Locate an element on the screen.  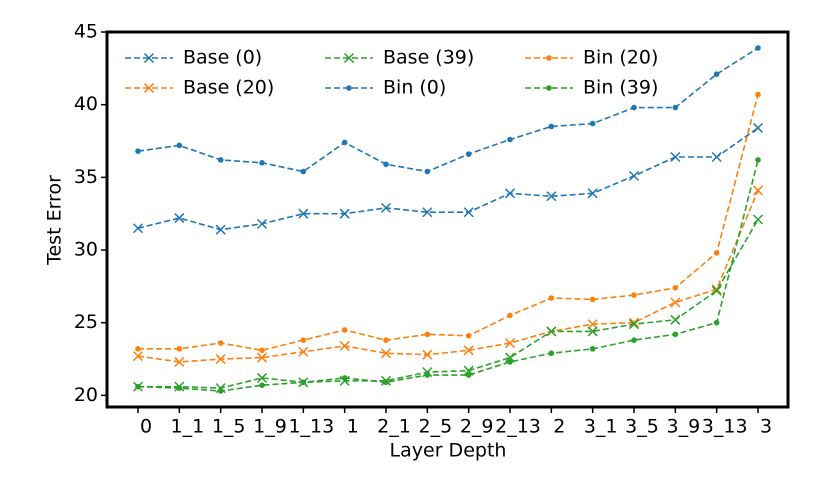
x-tick-label: 2_13 is located at coordinates (518, 427).